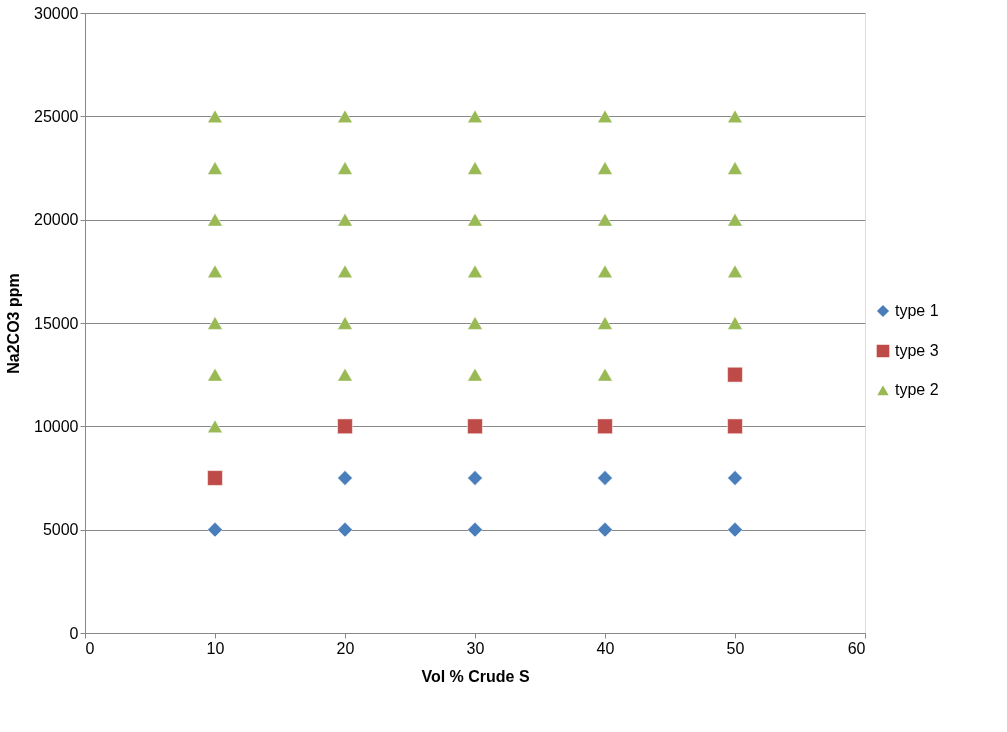 Image resolution: width=1007 pixels, height=732 pixels. What do you see at coordinates (56, 116) in the screenshot?
I see `y-tick-label: 25000` at bounding box center [56, 116].